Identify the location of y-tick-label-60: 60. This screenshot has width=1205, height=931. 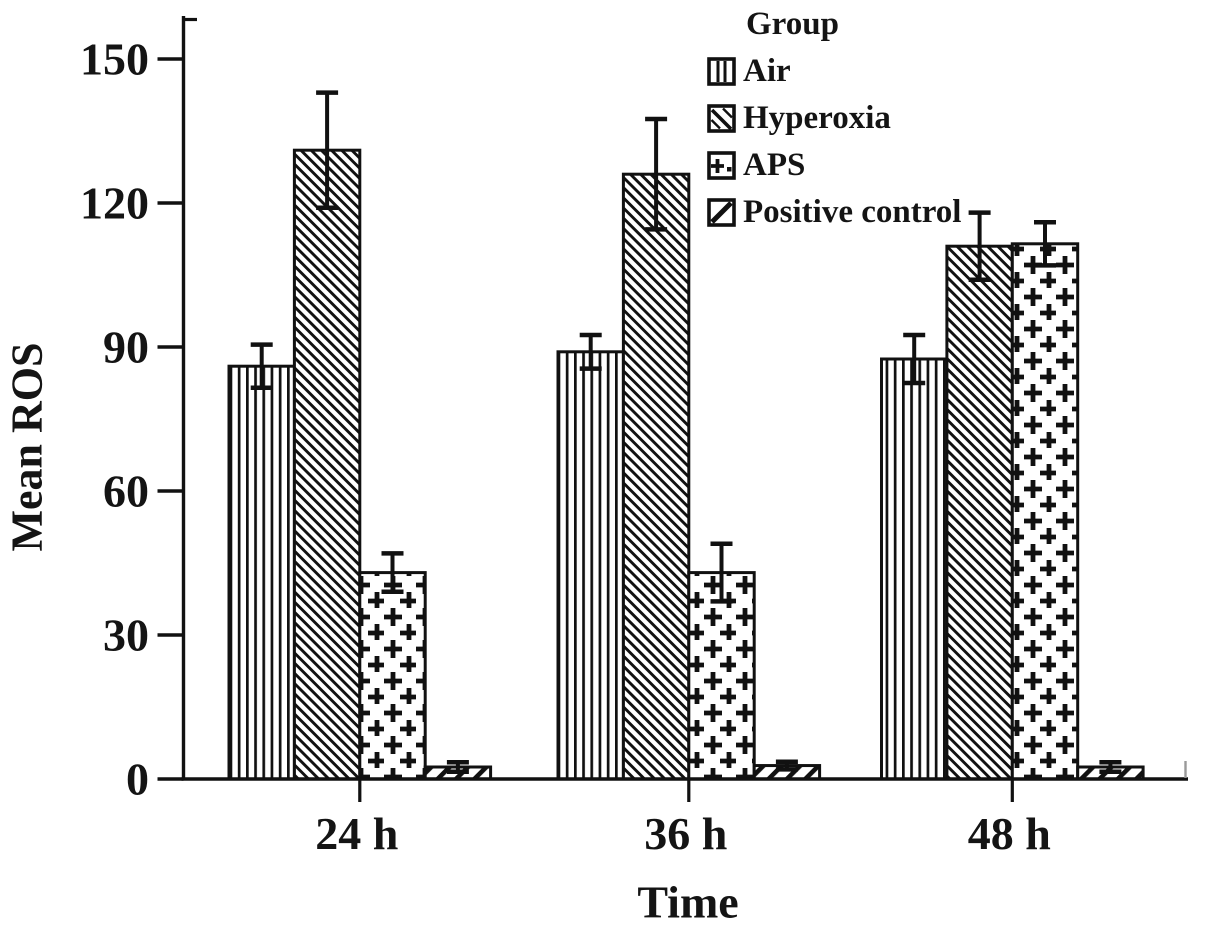
(126, 491).